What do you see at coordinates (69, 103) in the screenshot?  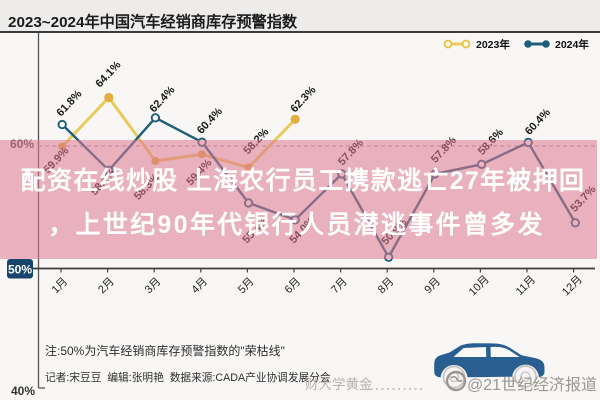 I see `svg-text: 61.8%` at bounding box center [69, 103].